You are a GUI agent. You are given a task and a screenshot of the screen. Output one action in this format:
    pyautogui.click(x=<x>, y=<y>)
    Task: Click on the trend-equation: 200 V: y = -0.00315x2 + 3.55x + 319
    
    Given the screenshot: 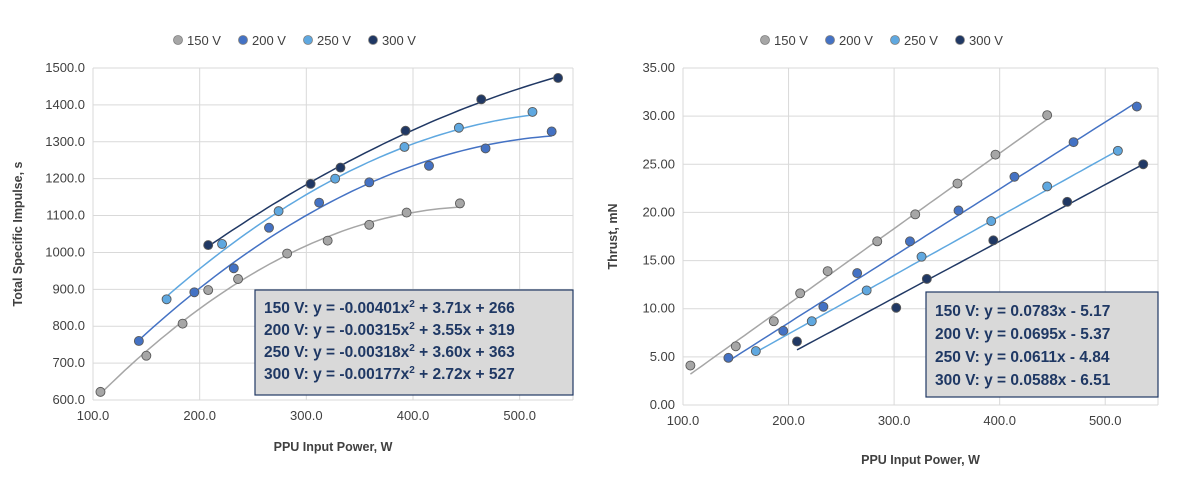 What is the action you would take?
    pyautogui.click(x=389, y=330)
    